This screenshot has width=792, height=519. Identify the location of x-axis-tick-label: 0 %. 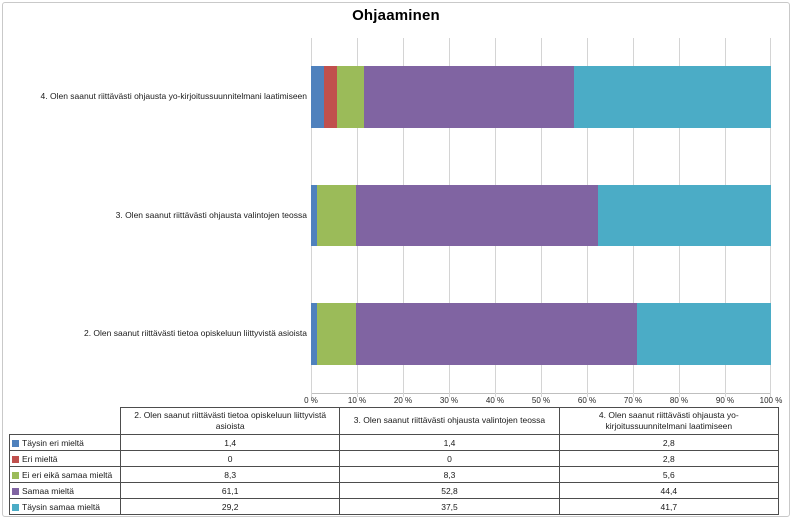
(311, 400).